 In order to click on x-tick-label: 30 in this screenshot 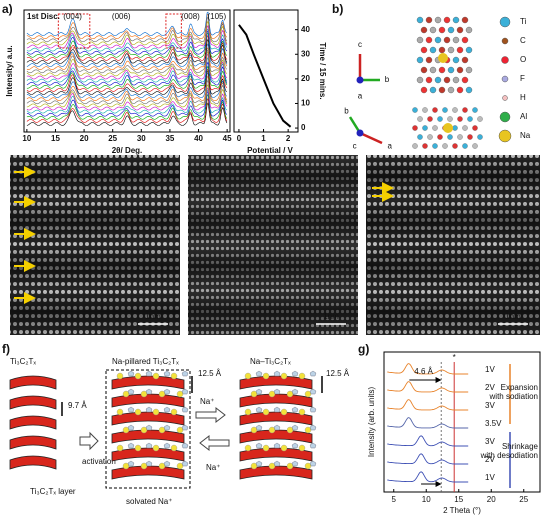, I will do `click(141, 138)`.